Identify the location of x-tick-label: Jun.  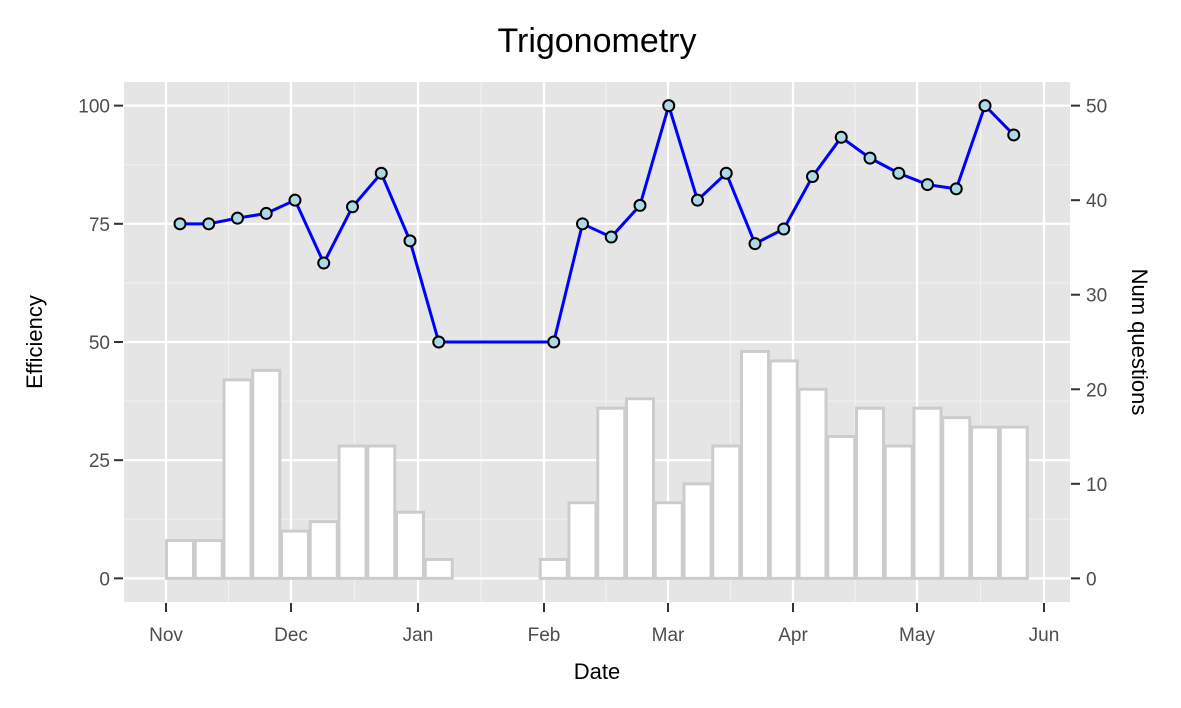
(1044, 635).